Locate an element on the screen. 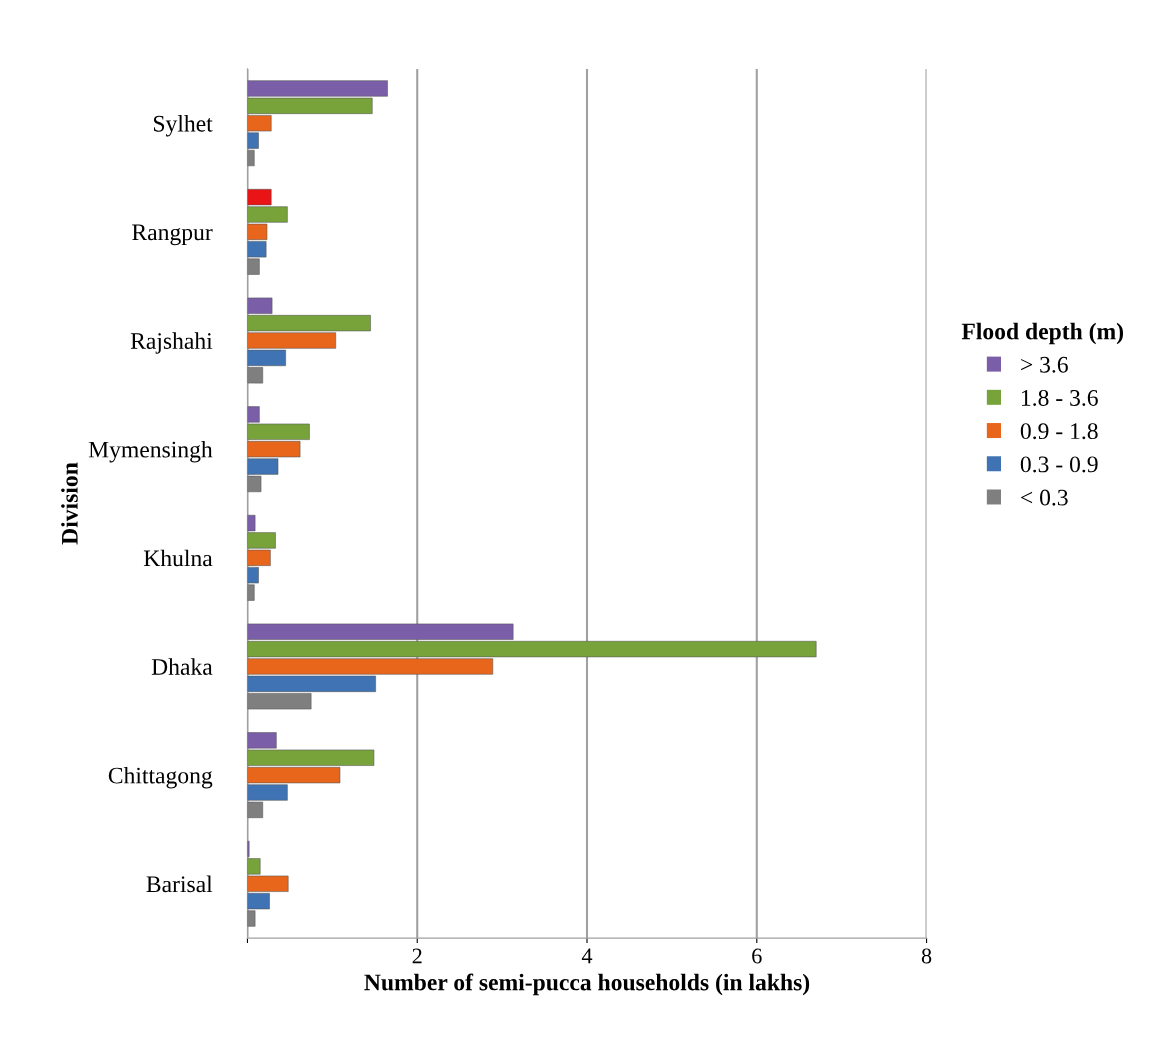 The width and height of the screenshot is (1151, 1060). y-tick-label: Rajshahi is located at coordinates (171, 343).